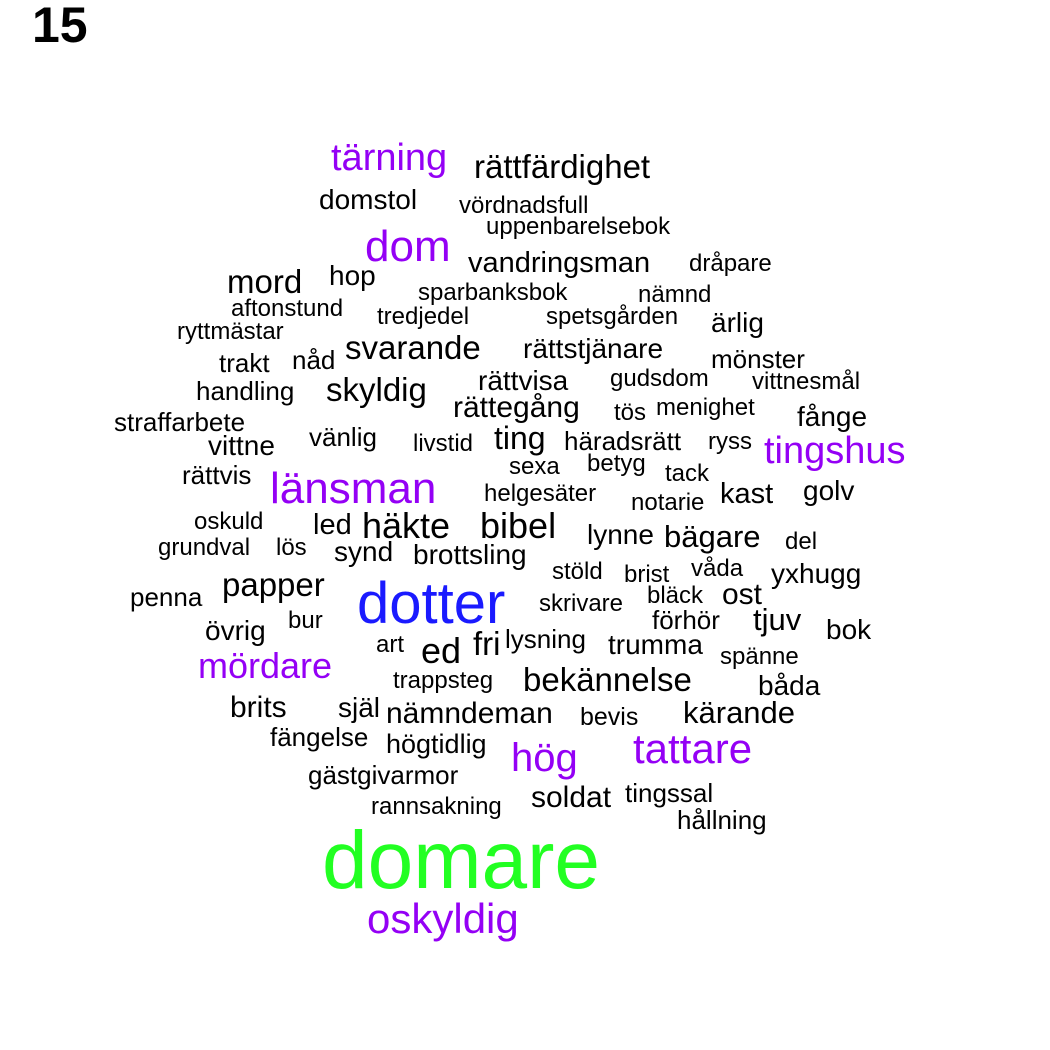  Describe the element at coordinates (609, 717) in the screenshot. I see `word-bevis: bevis` at that location.